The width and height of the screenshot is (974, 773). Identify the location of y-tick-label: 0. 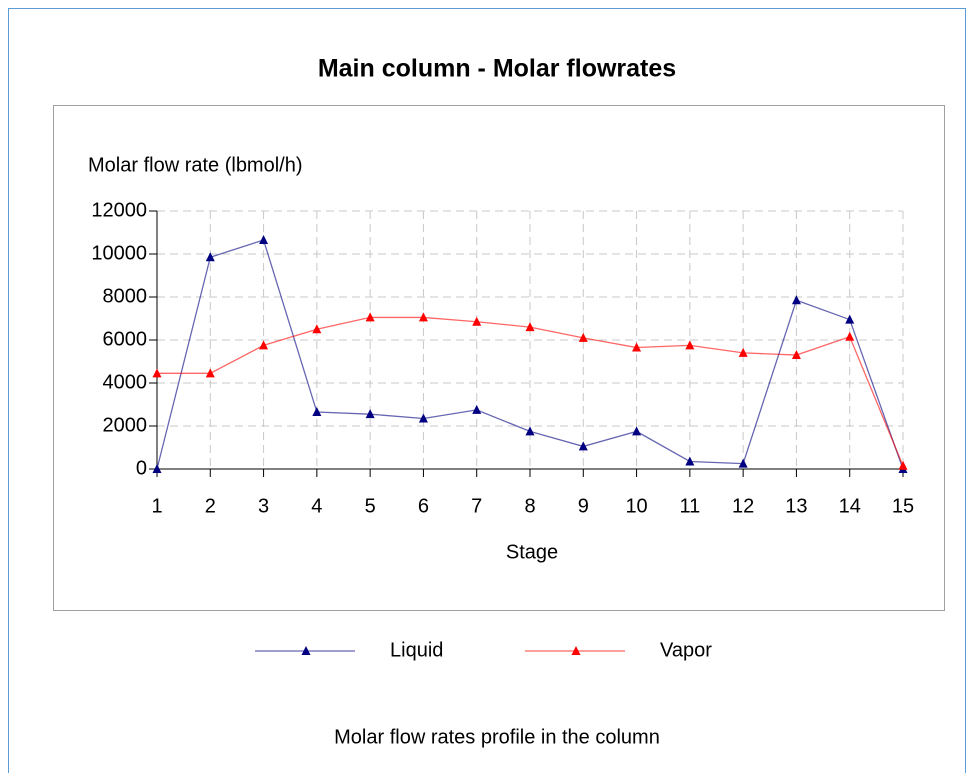
(141, 468).